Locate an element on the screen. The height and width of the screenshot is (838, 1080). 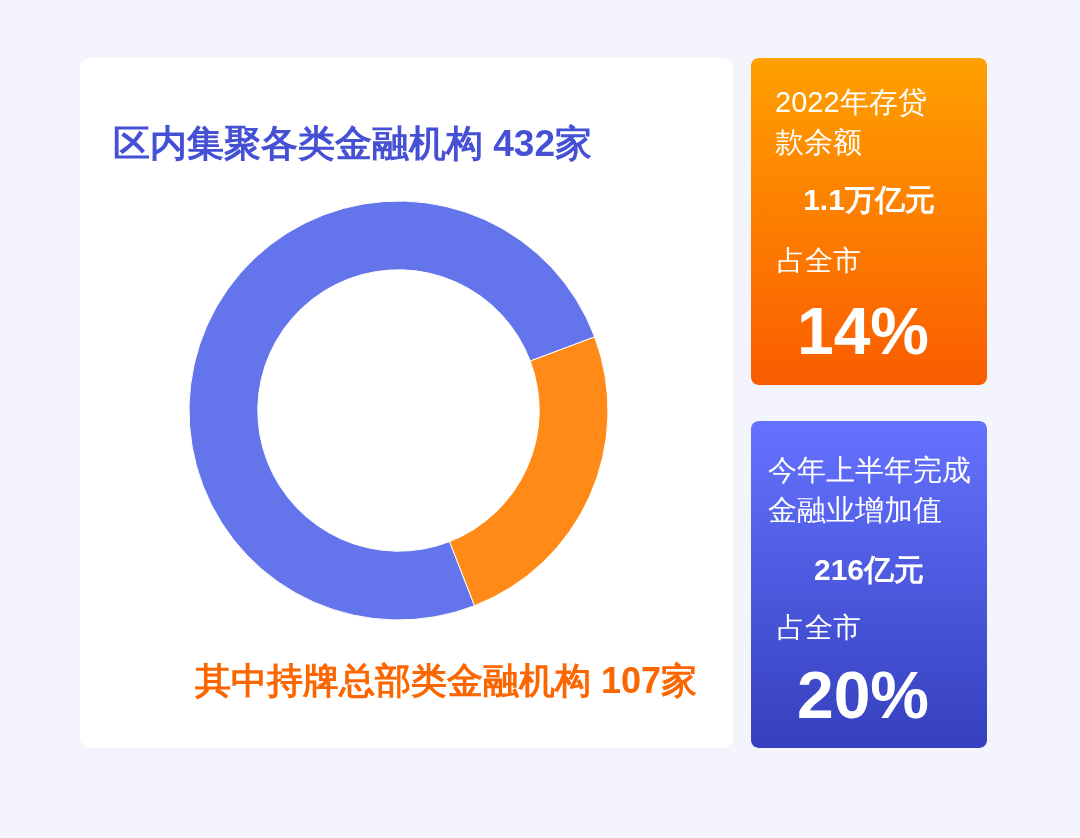
chart-title: 区内集聚各类金融机构 432家 is located at coordinates (353, 143).